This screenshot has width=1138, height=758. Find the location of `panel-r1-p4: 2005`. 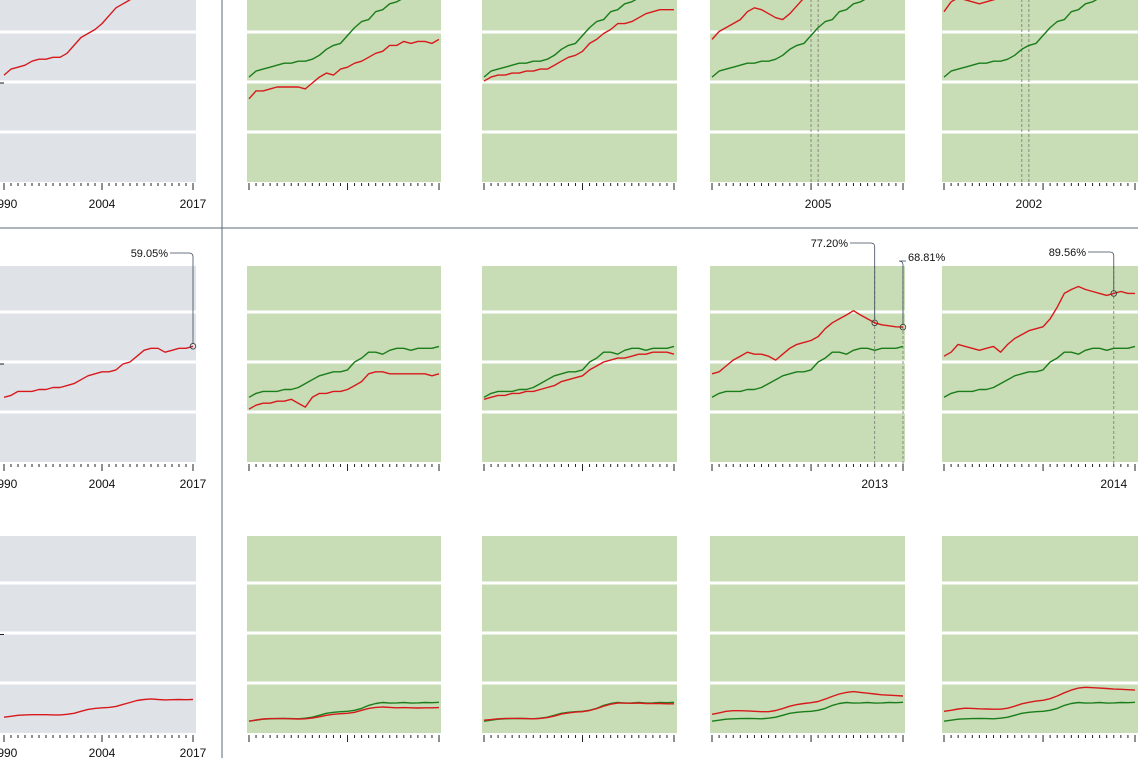

panel-r1-p4: 2005 is located at coordinates (807, 105).